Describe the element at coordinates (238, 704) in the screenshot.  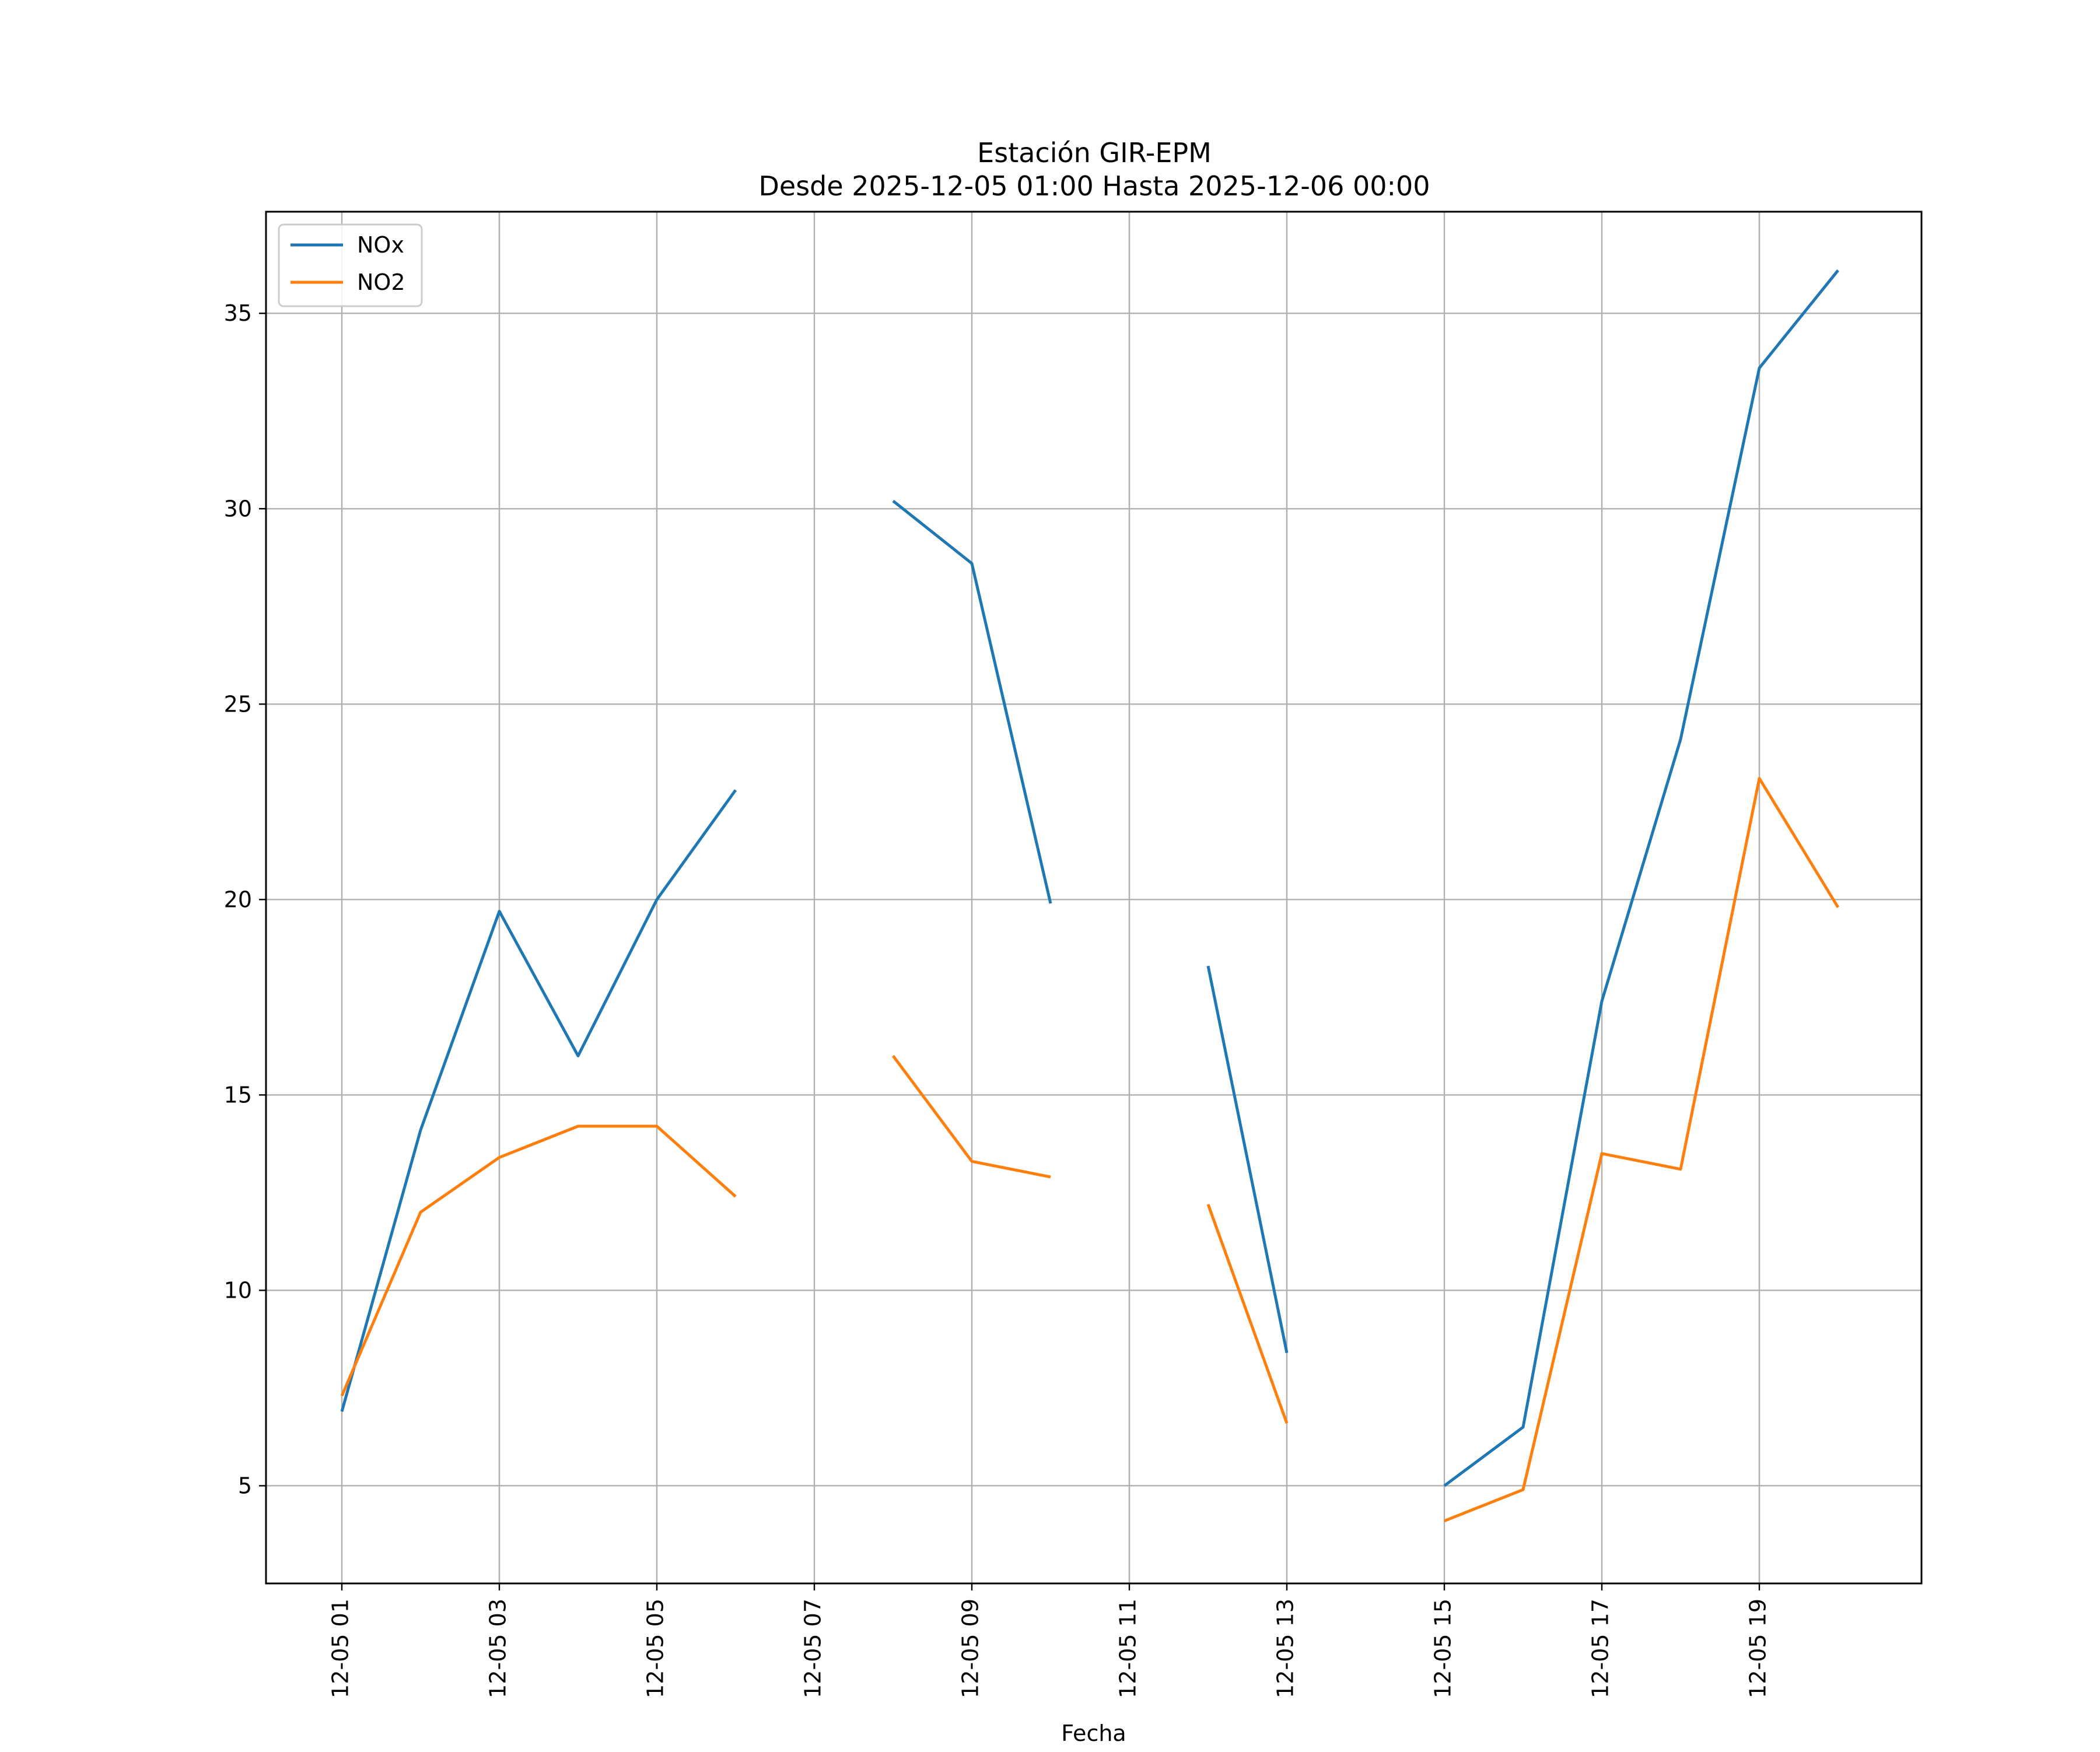
I see `y-tick-label: 25` at that location.